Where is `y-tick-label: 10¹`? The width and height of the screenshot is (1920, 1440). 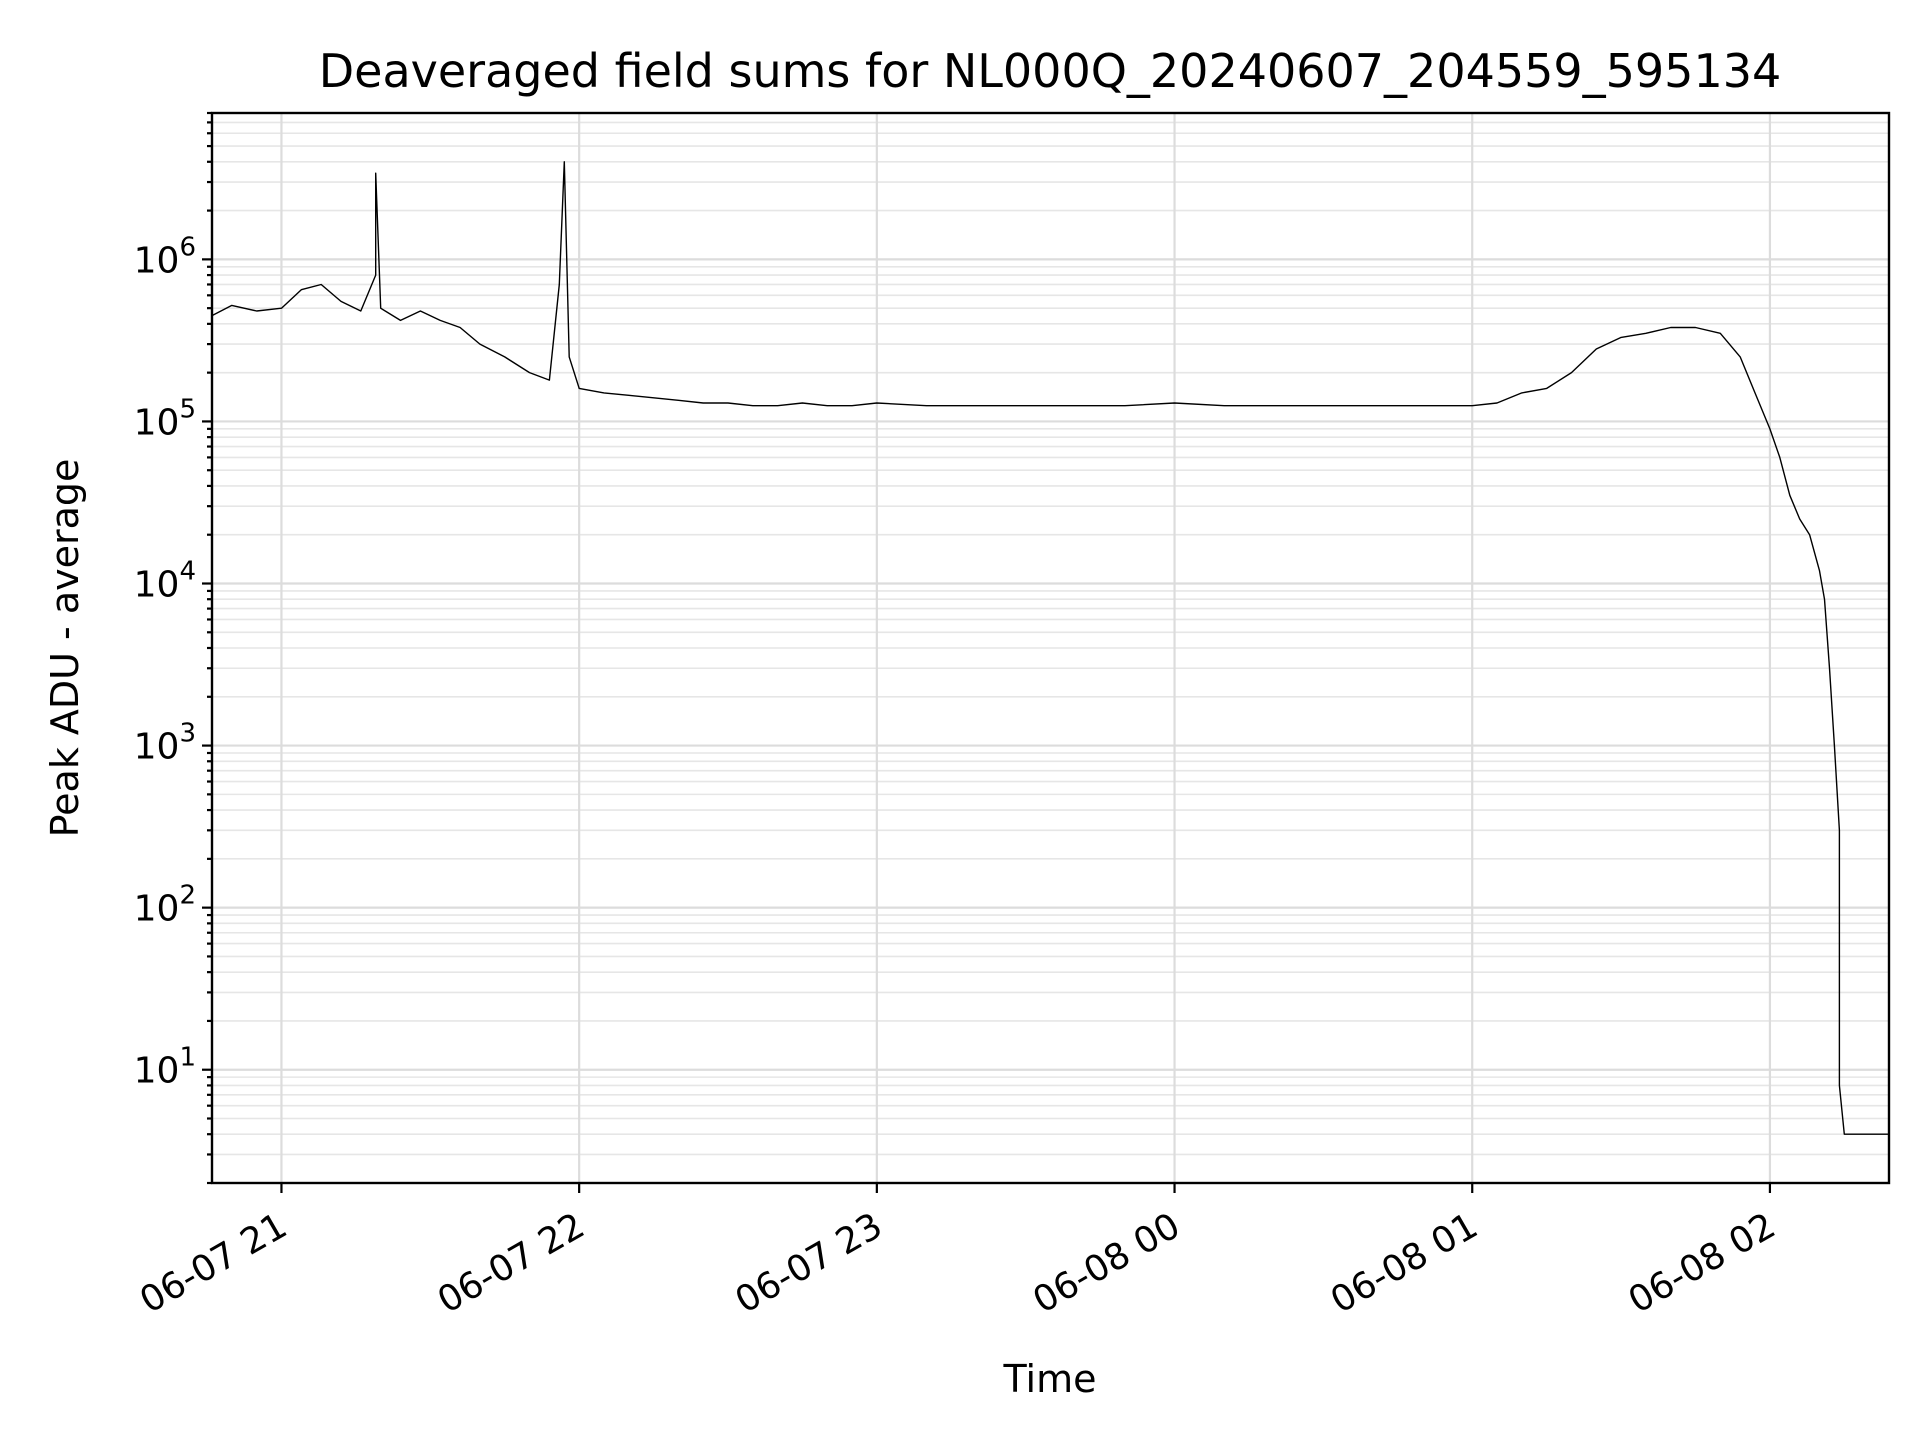 y-tick-label: 10¹ is located at coordinates (165, 1067).